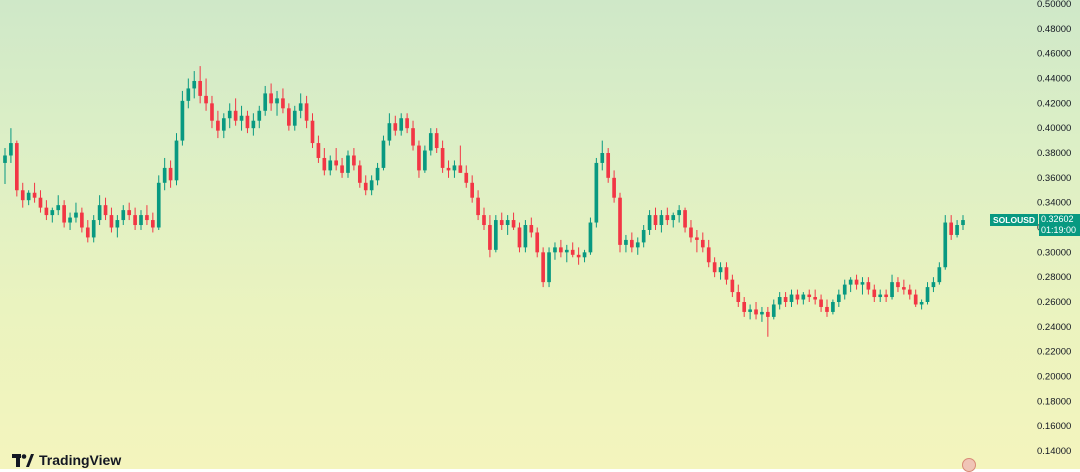 The width and height of the screenshot is (1080, 472). I want to click on price-countdown-tag: 0.32602 01:19:00, so click(1059, 225).